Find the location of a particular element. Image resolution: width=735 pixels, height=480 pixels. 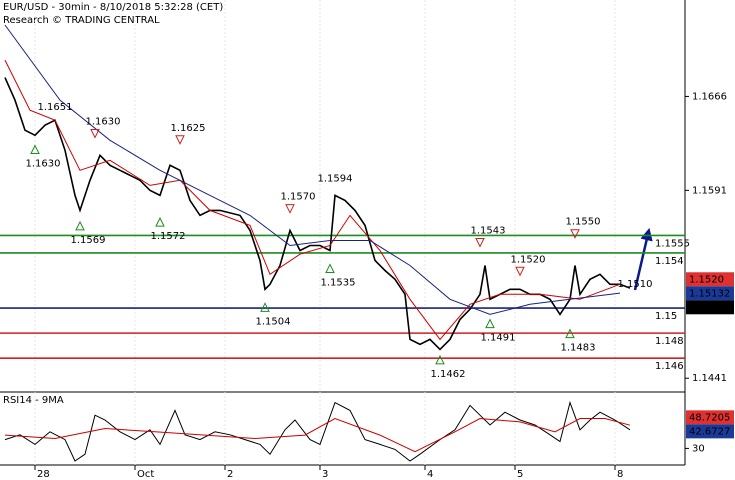

chart-subtitle: Research © TRADING CENTRAL is located at coordinates (81, 20).